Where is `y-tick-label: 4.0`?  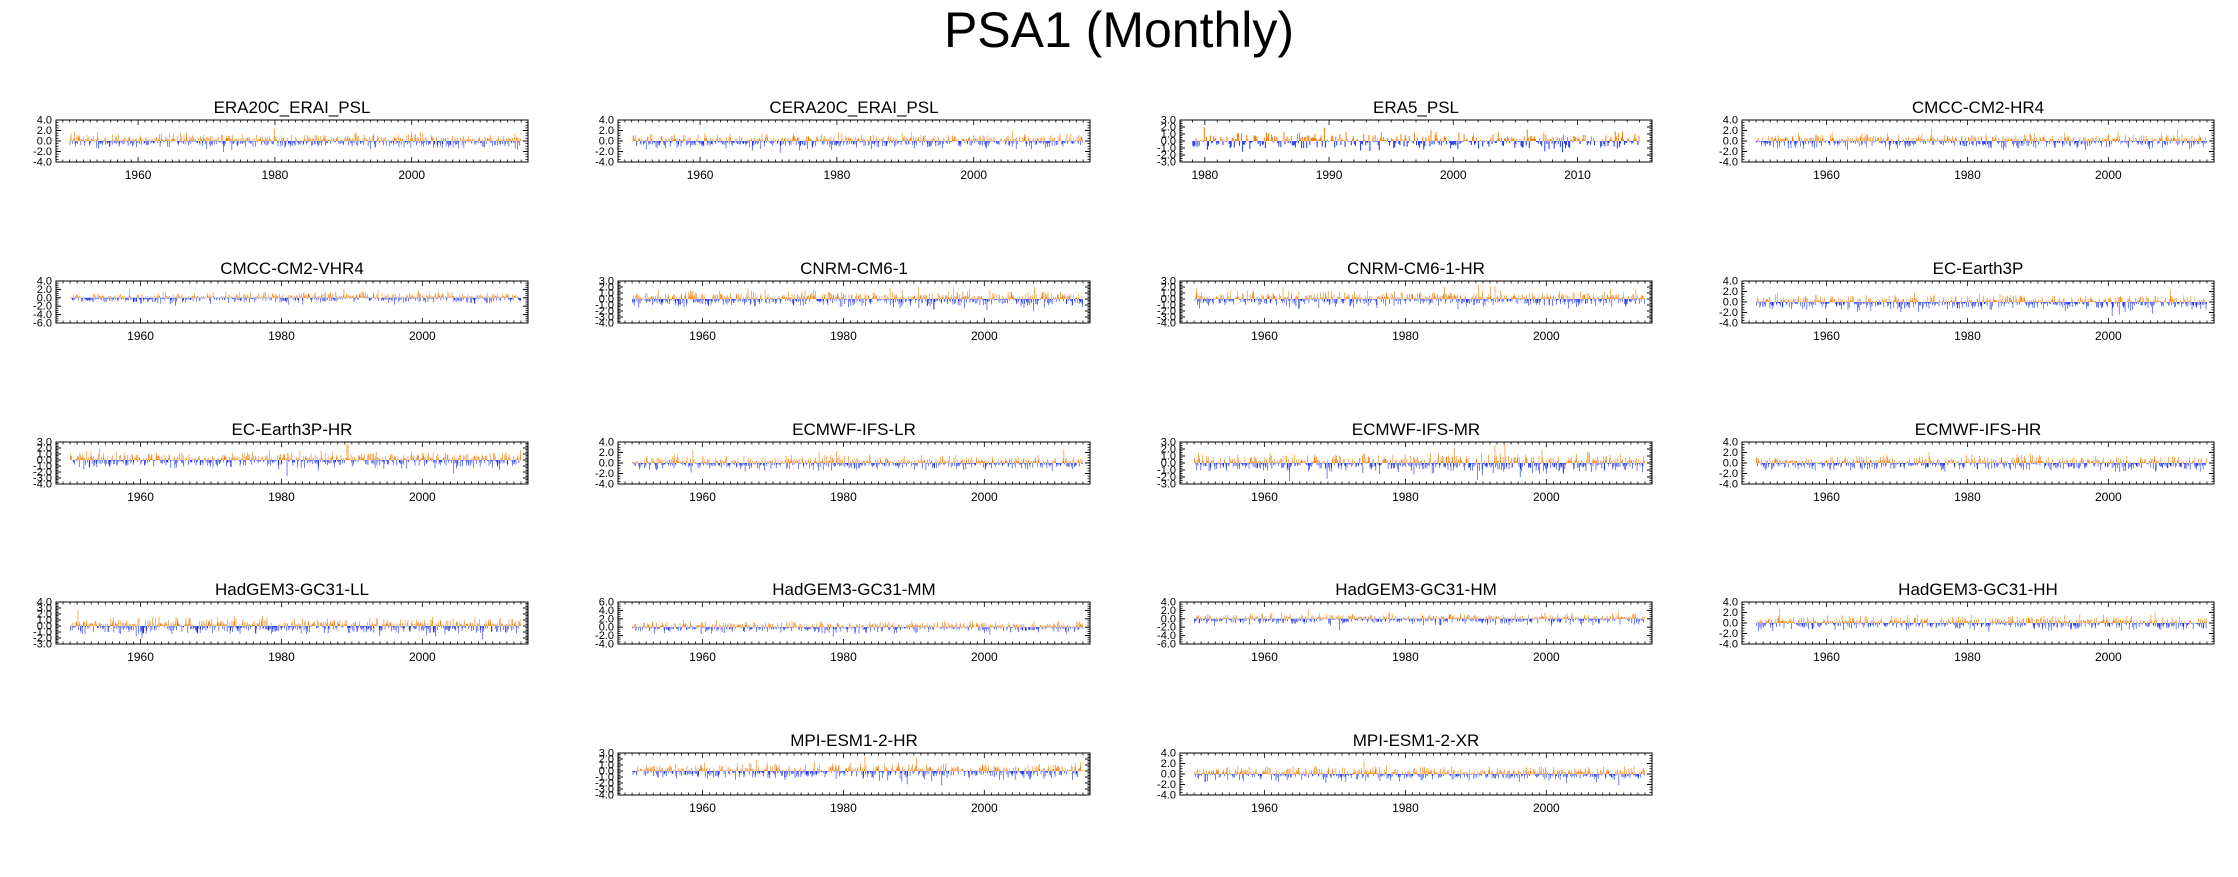 y-tick-label: 4.0 is located at coordinates (44, 282).